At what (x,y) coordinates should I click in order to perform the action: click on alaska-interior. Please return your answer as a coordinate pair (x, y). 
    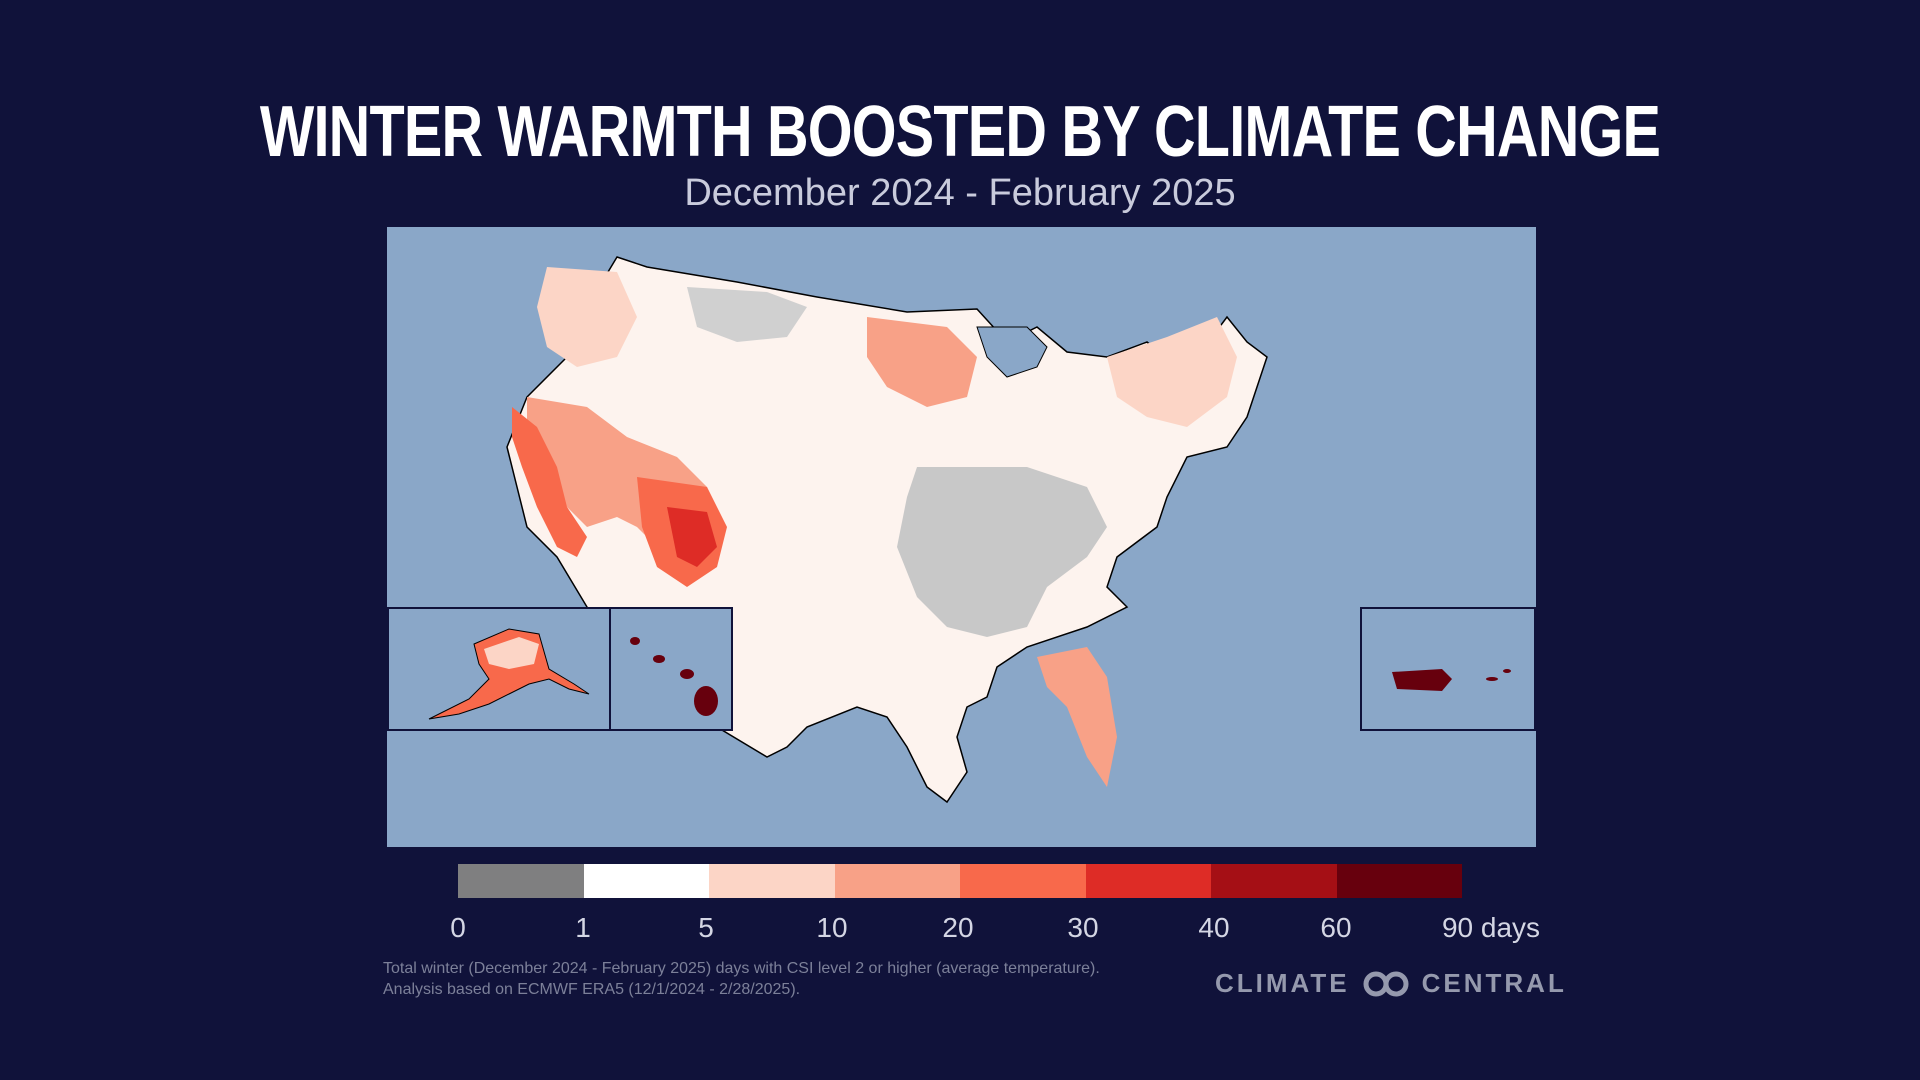
    Looking at the image, I should click on (511, 653).